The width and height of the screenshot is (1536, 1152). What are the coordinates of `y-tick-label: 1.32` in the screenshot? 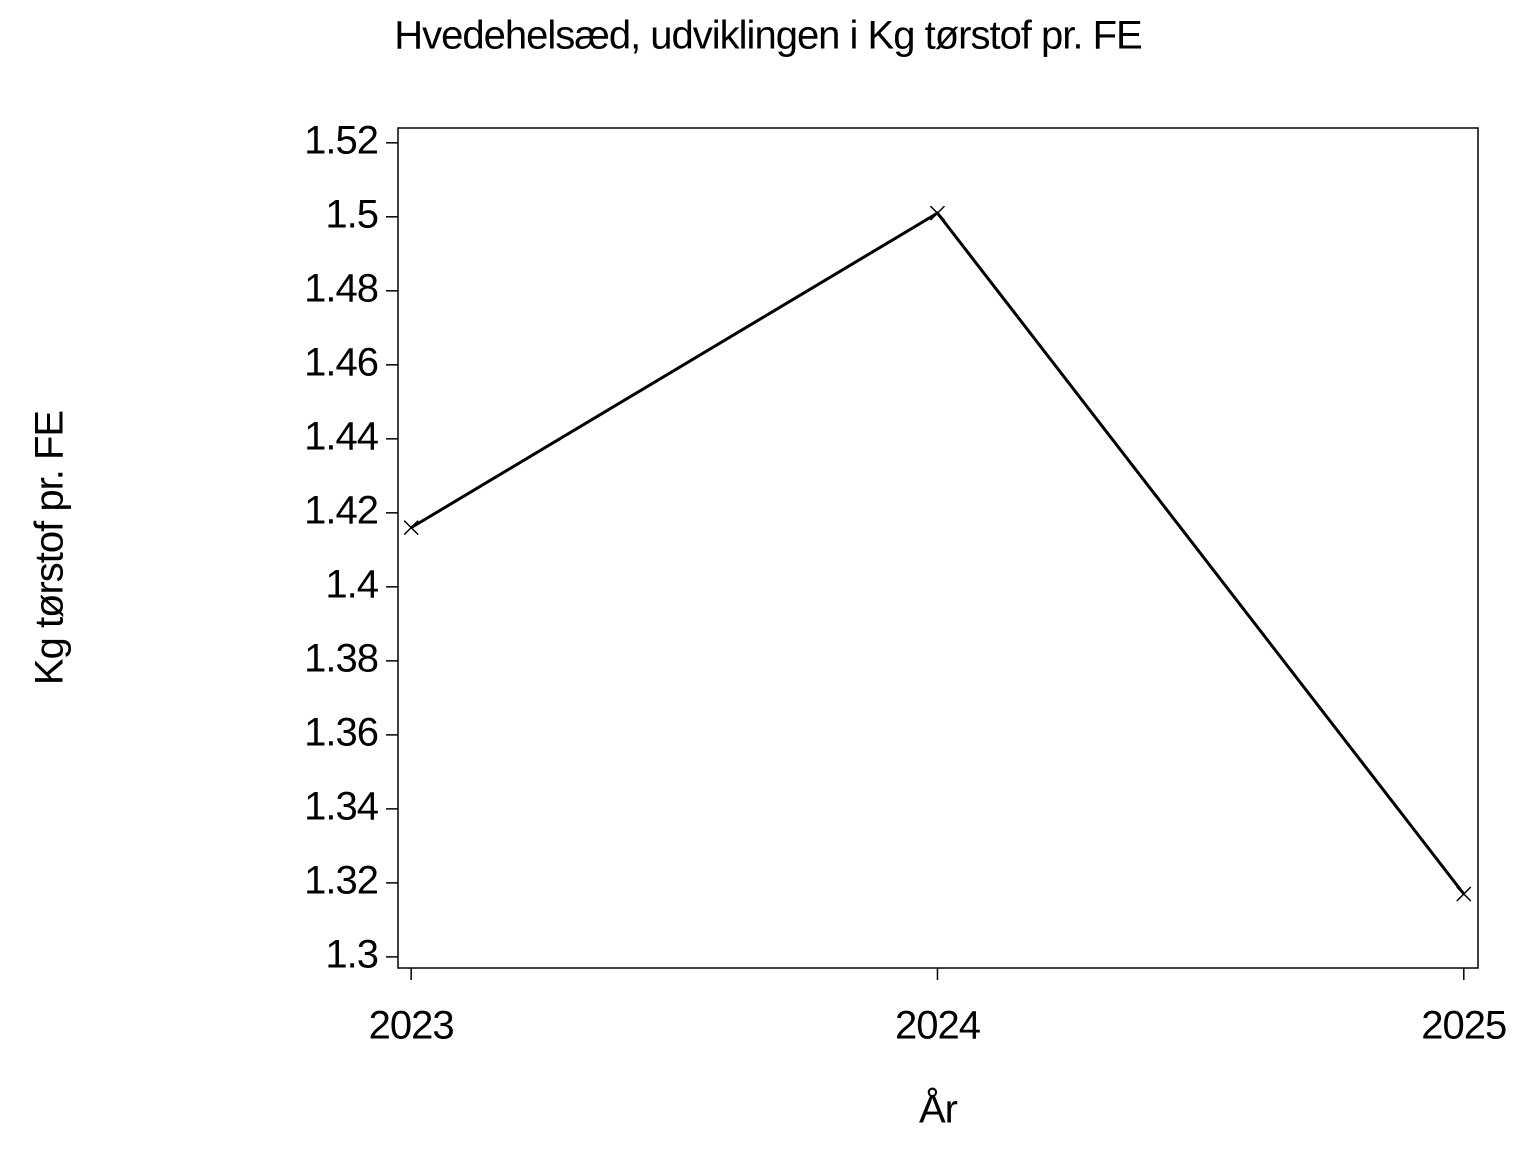 It's located at (341, 880).